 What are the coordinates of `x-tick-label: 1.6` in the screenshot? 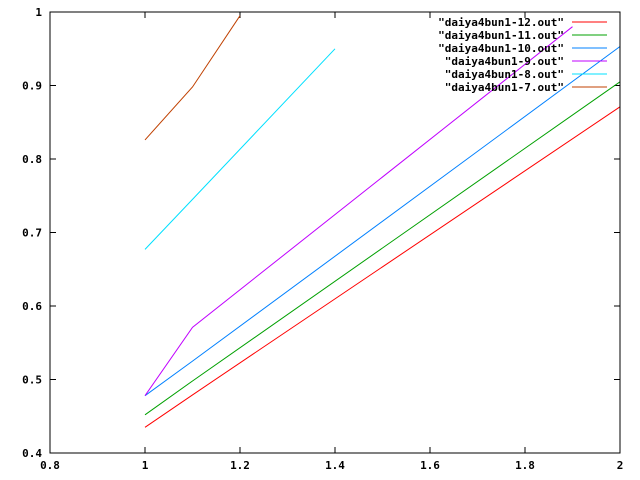 It's located at (430, 465).